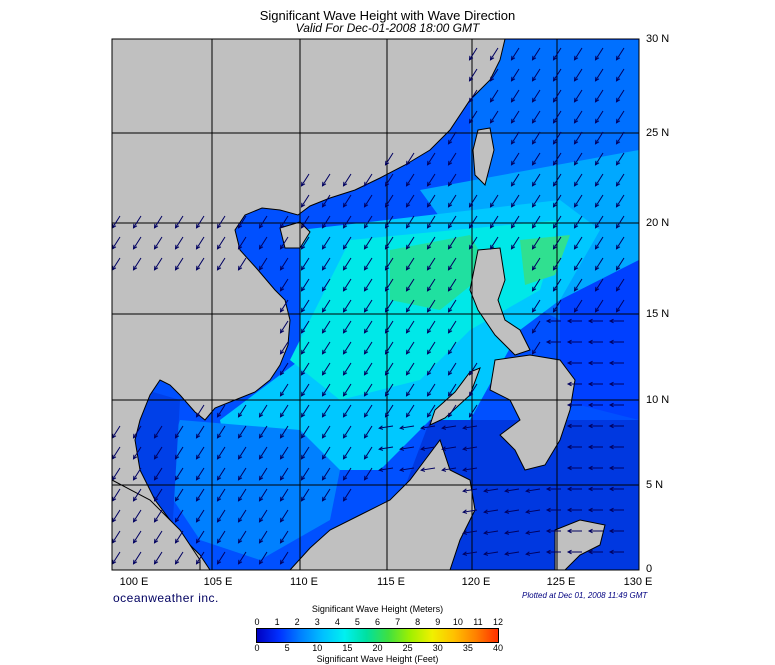  Describe the element at coordinates (166, 598) in the screenshot. I see `brand-logo-text: oceanweather inc.` at that location.